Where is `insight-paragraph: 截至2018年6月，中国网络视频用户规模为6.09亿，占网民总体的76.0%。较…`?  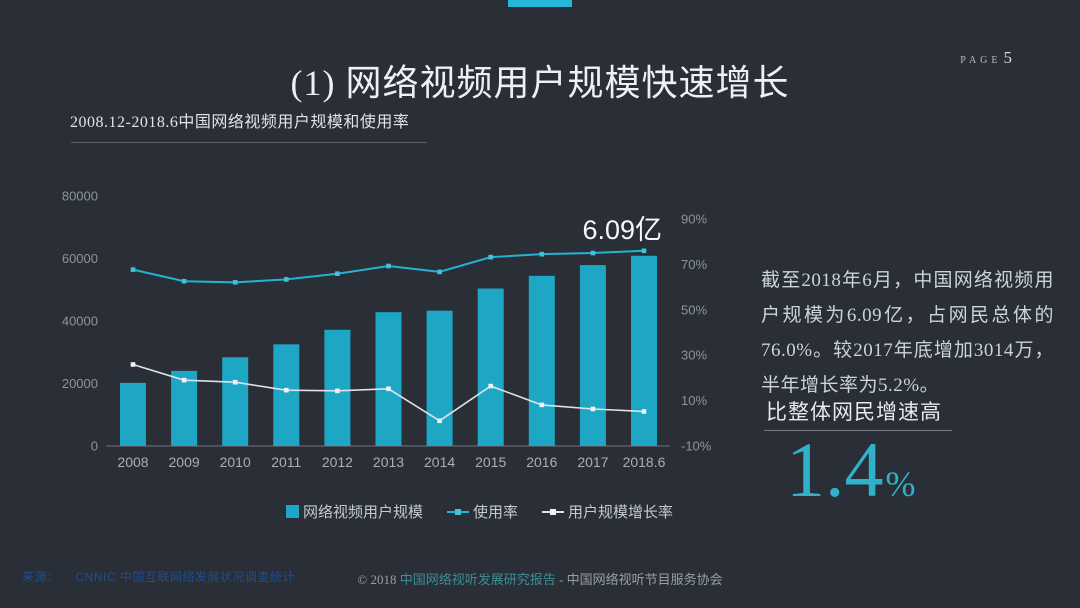
insight-paragraph: 截至2018年6月，中国网络视频用户规模为6.09亿，占网民总体的76.0%。较… is located at coordinates (907, 333).